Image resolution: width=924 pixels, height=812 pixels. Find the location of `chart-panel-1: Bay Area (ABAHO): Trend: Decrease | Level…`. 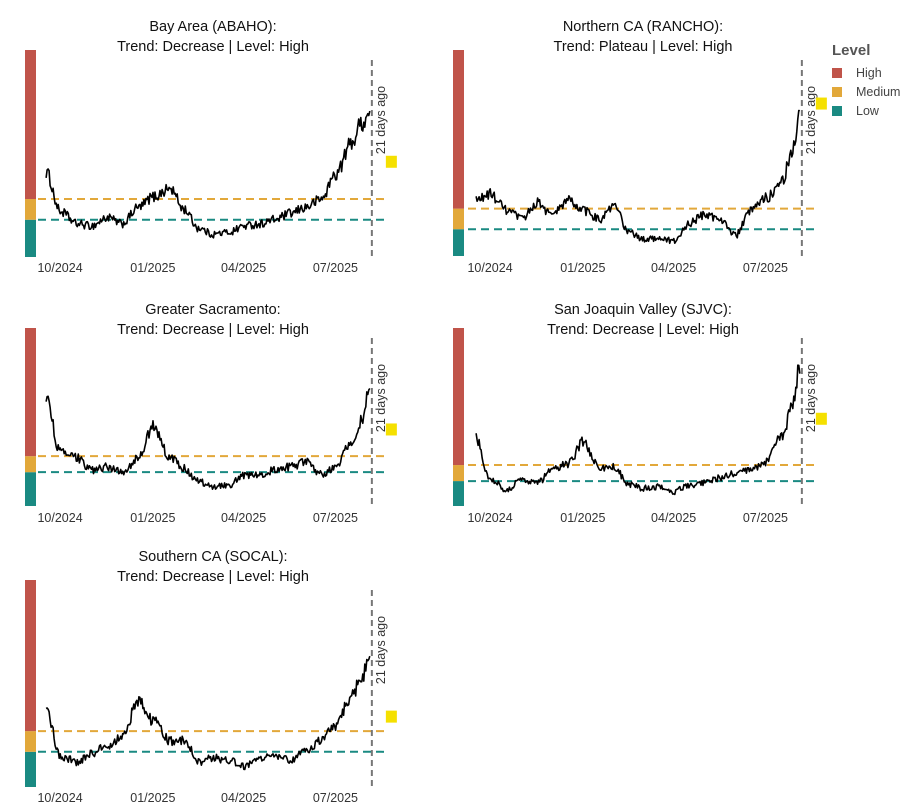

chart-panel-1: Bay Area (ABAHO): Trend: Decrease | Level… is located at coordinates (211, 147).